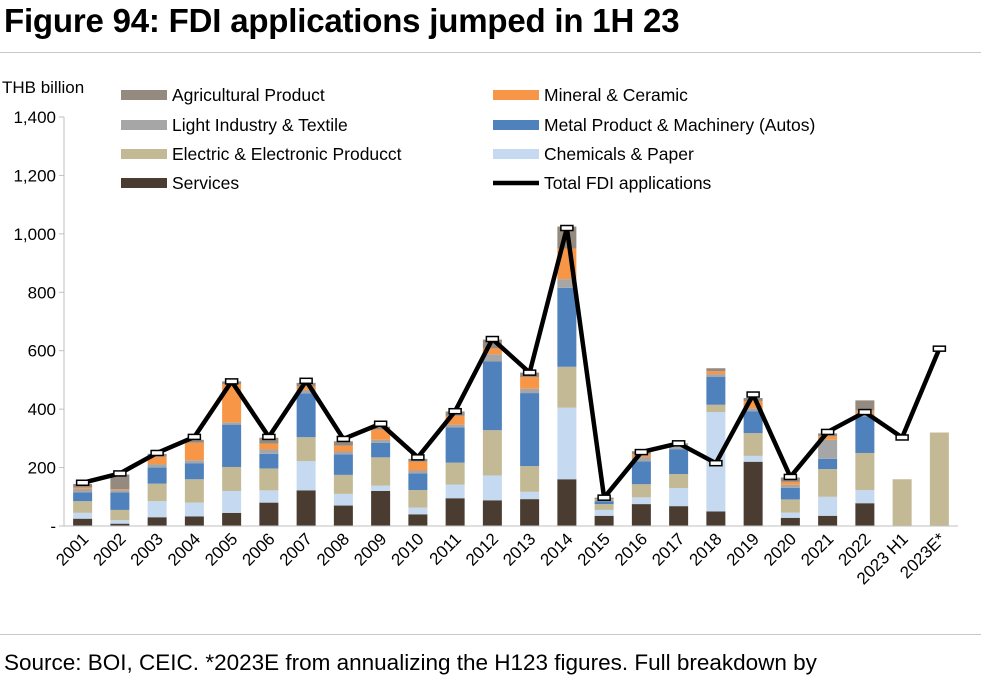 Image resolution: width=989 pixels, height=683 pixels. Describe the element at coordinates (743, 549) in the screenshot. I see `x-tick-label: 2019` at that location.